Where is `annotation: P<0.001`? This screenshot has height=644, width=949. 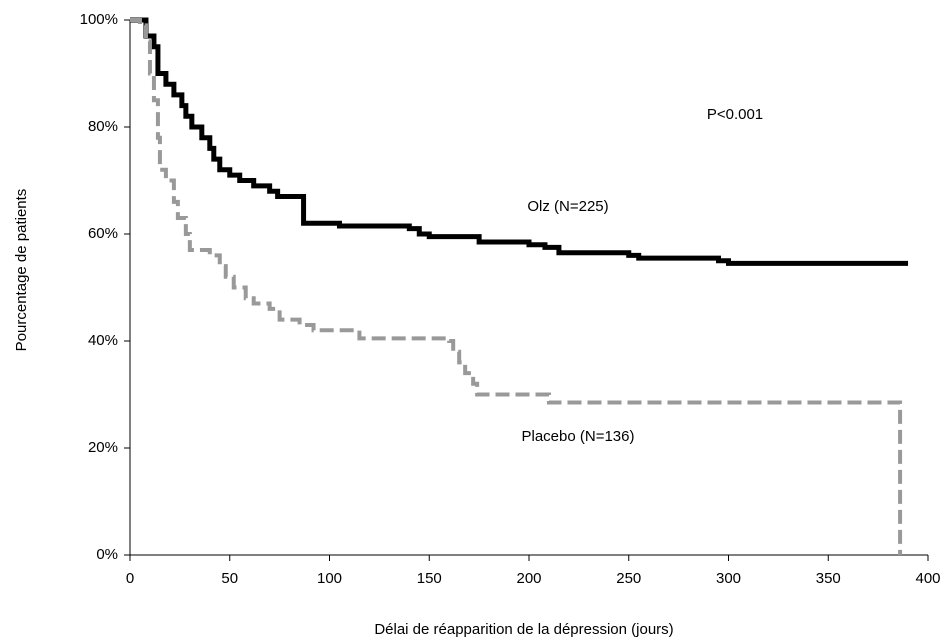
annotation: P<0.001 is located at coordinates (735, 114).